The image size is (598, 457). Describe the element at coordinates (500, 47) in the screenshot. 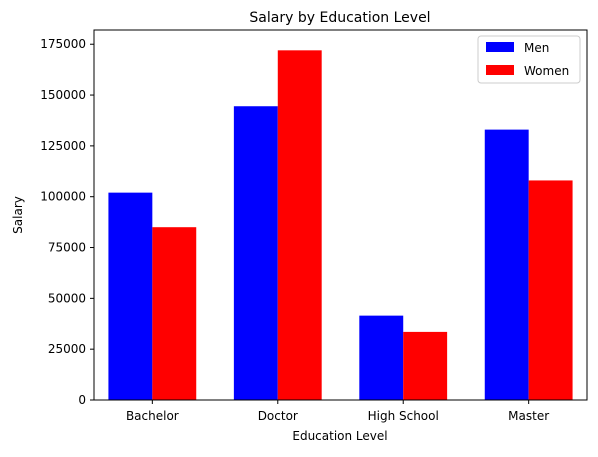

I see `legend-swatch-men` at that location.